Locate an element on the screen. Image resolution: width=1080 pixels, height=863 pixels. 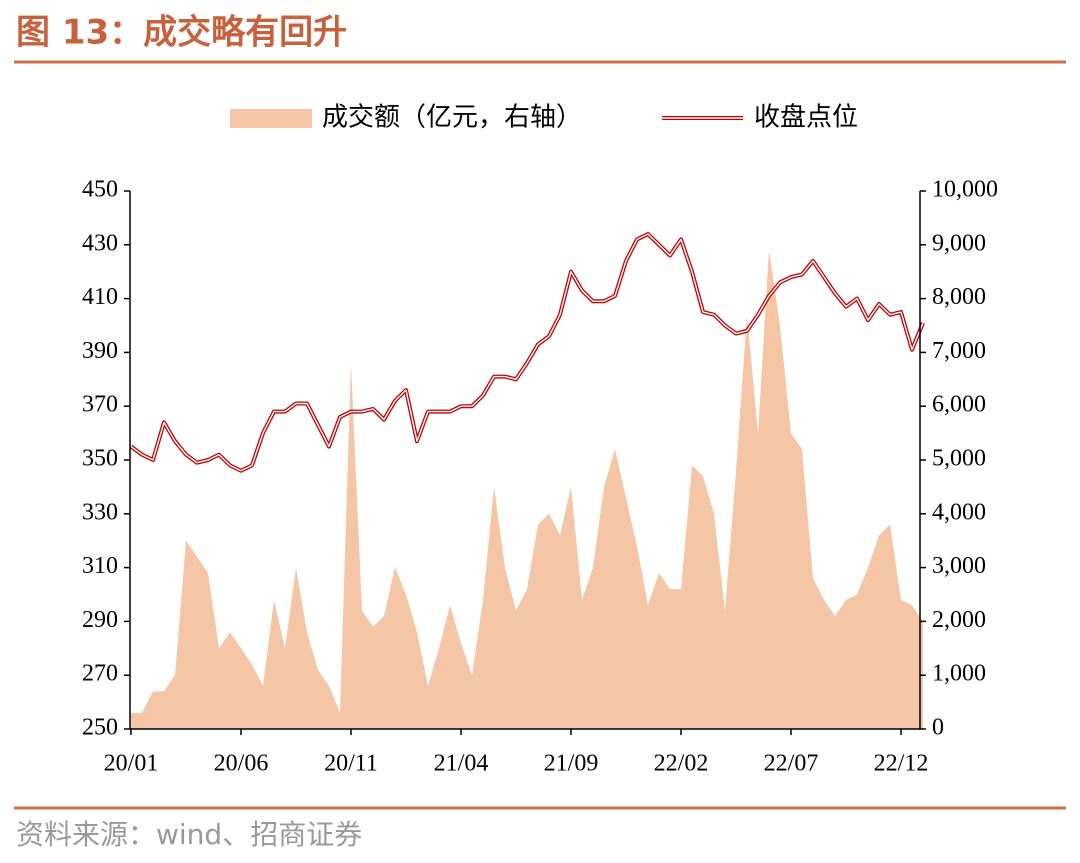
y2-tick-label: 2,000 is located at coordinates (959, 620).